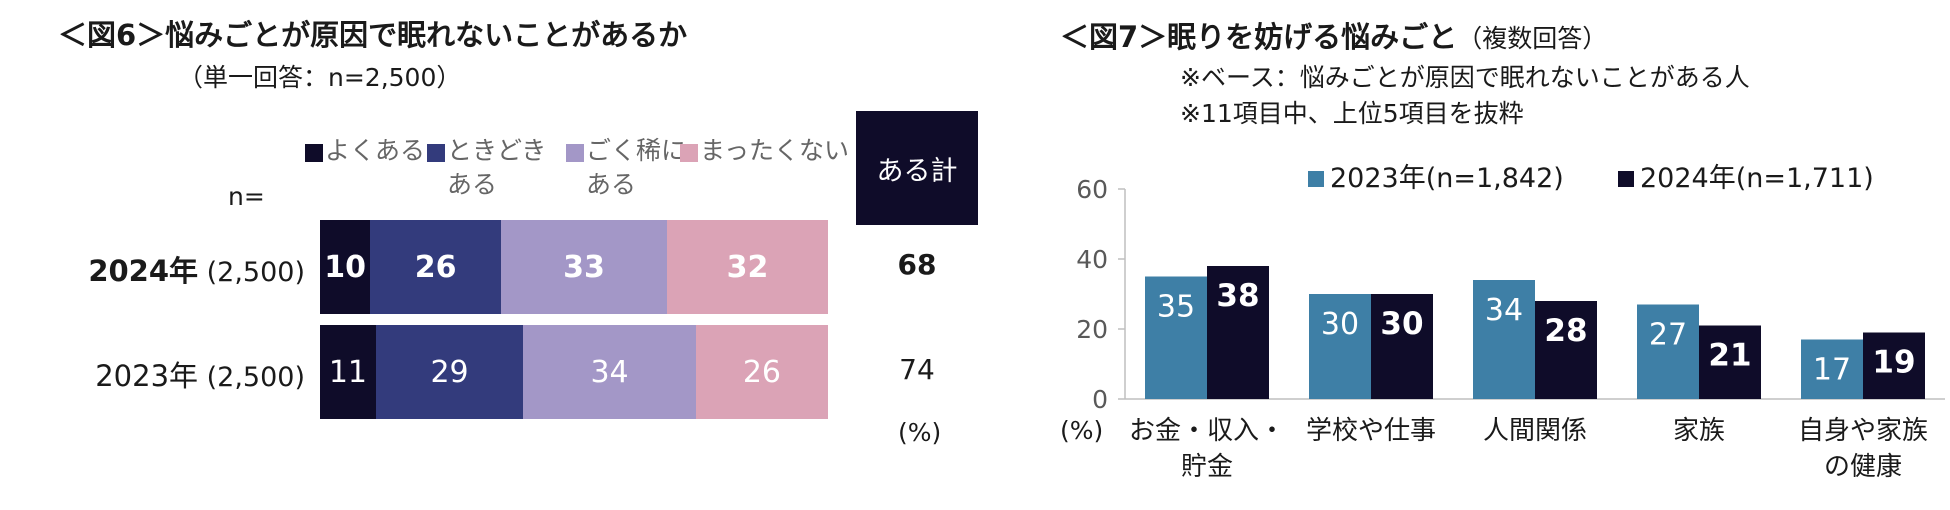  I want to click on legend-label-line: よくある, so click(375, 150).